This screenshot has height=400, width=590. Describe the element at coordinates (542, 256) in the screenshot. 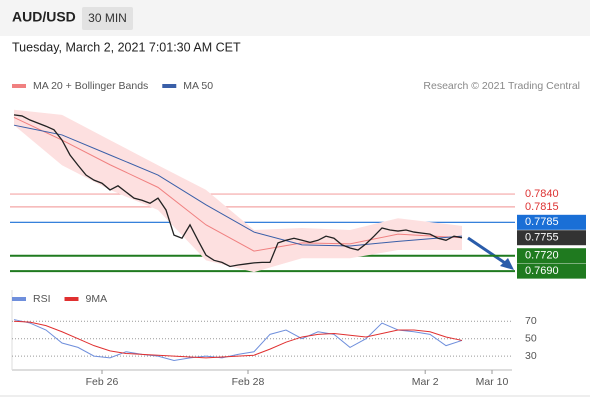

I see `level-label: 0.7720` at that location.